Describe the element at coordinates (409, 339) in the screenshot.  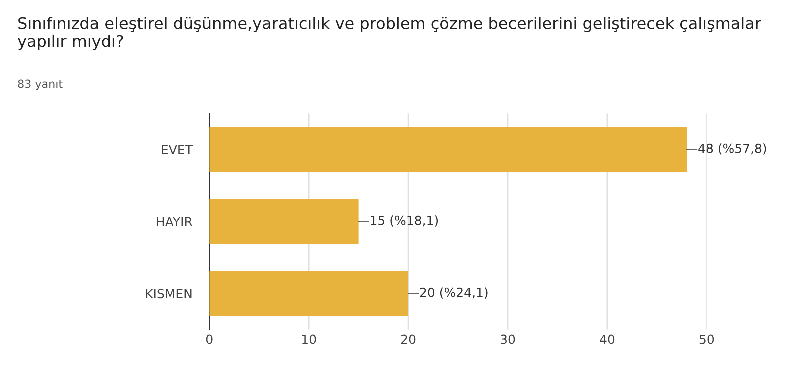
I see `x-tick-label: 20` at that location.